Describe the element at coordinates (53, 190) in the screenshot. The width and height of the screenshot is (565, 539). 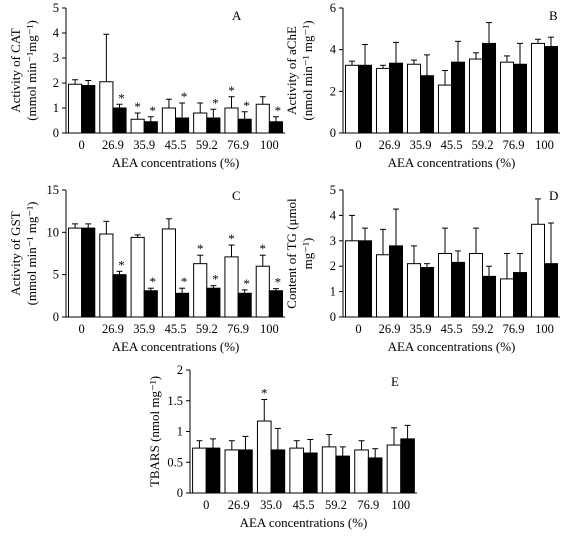
I see `y-tick-label: 15` at that location.